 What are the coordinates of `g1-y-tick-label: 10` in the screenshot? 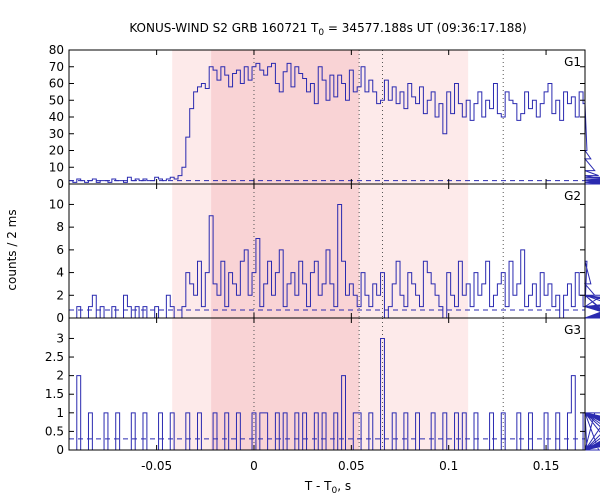 It's located at (56, 167).